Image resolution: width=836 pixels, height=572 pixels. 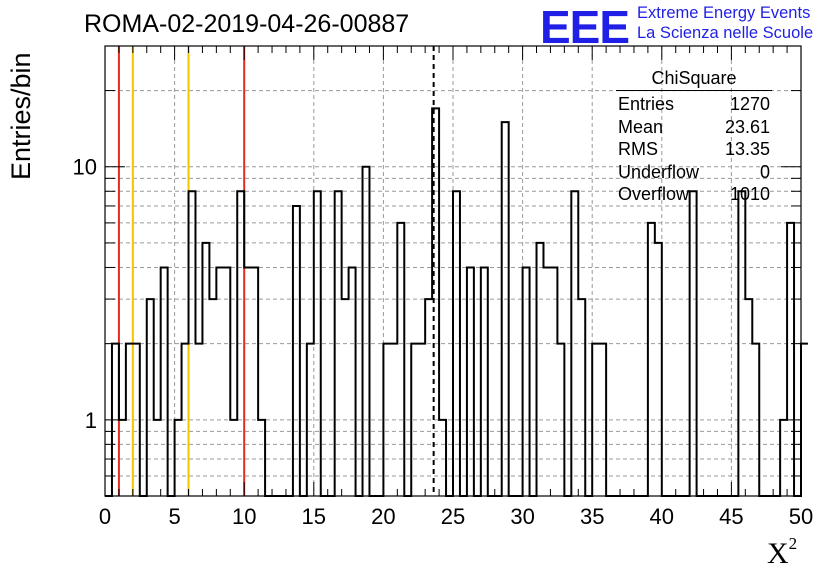 I want to click on logo-line-2: La Scienza nelle Scuole, so click(x=725, y=33).